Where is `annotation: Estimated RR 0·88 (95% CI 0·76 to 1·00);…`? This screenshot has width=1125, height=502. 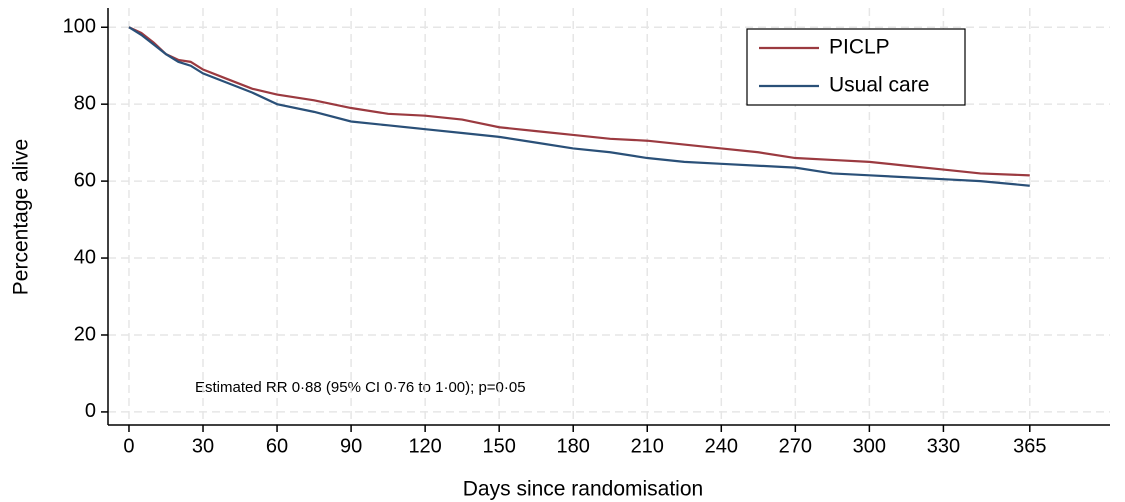 annotation: Estimated RR 0·88 (95% CI 0·76 to 1·00);… is located at coordinates (360, 387).